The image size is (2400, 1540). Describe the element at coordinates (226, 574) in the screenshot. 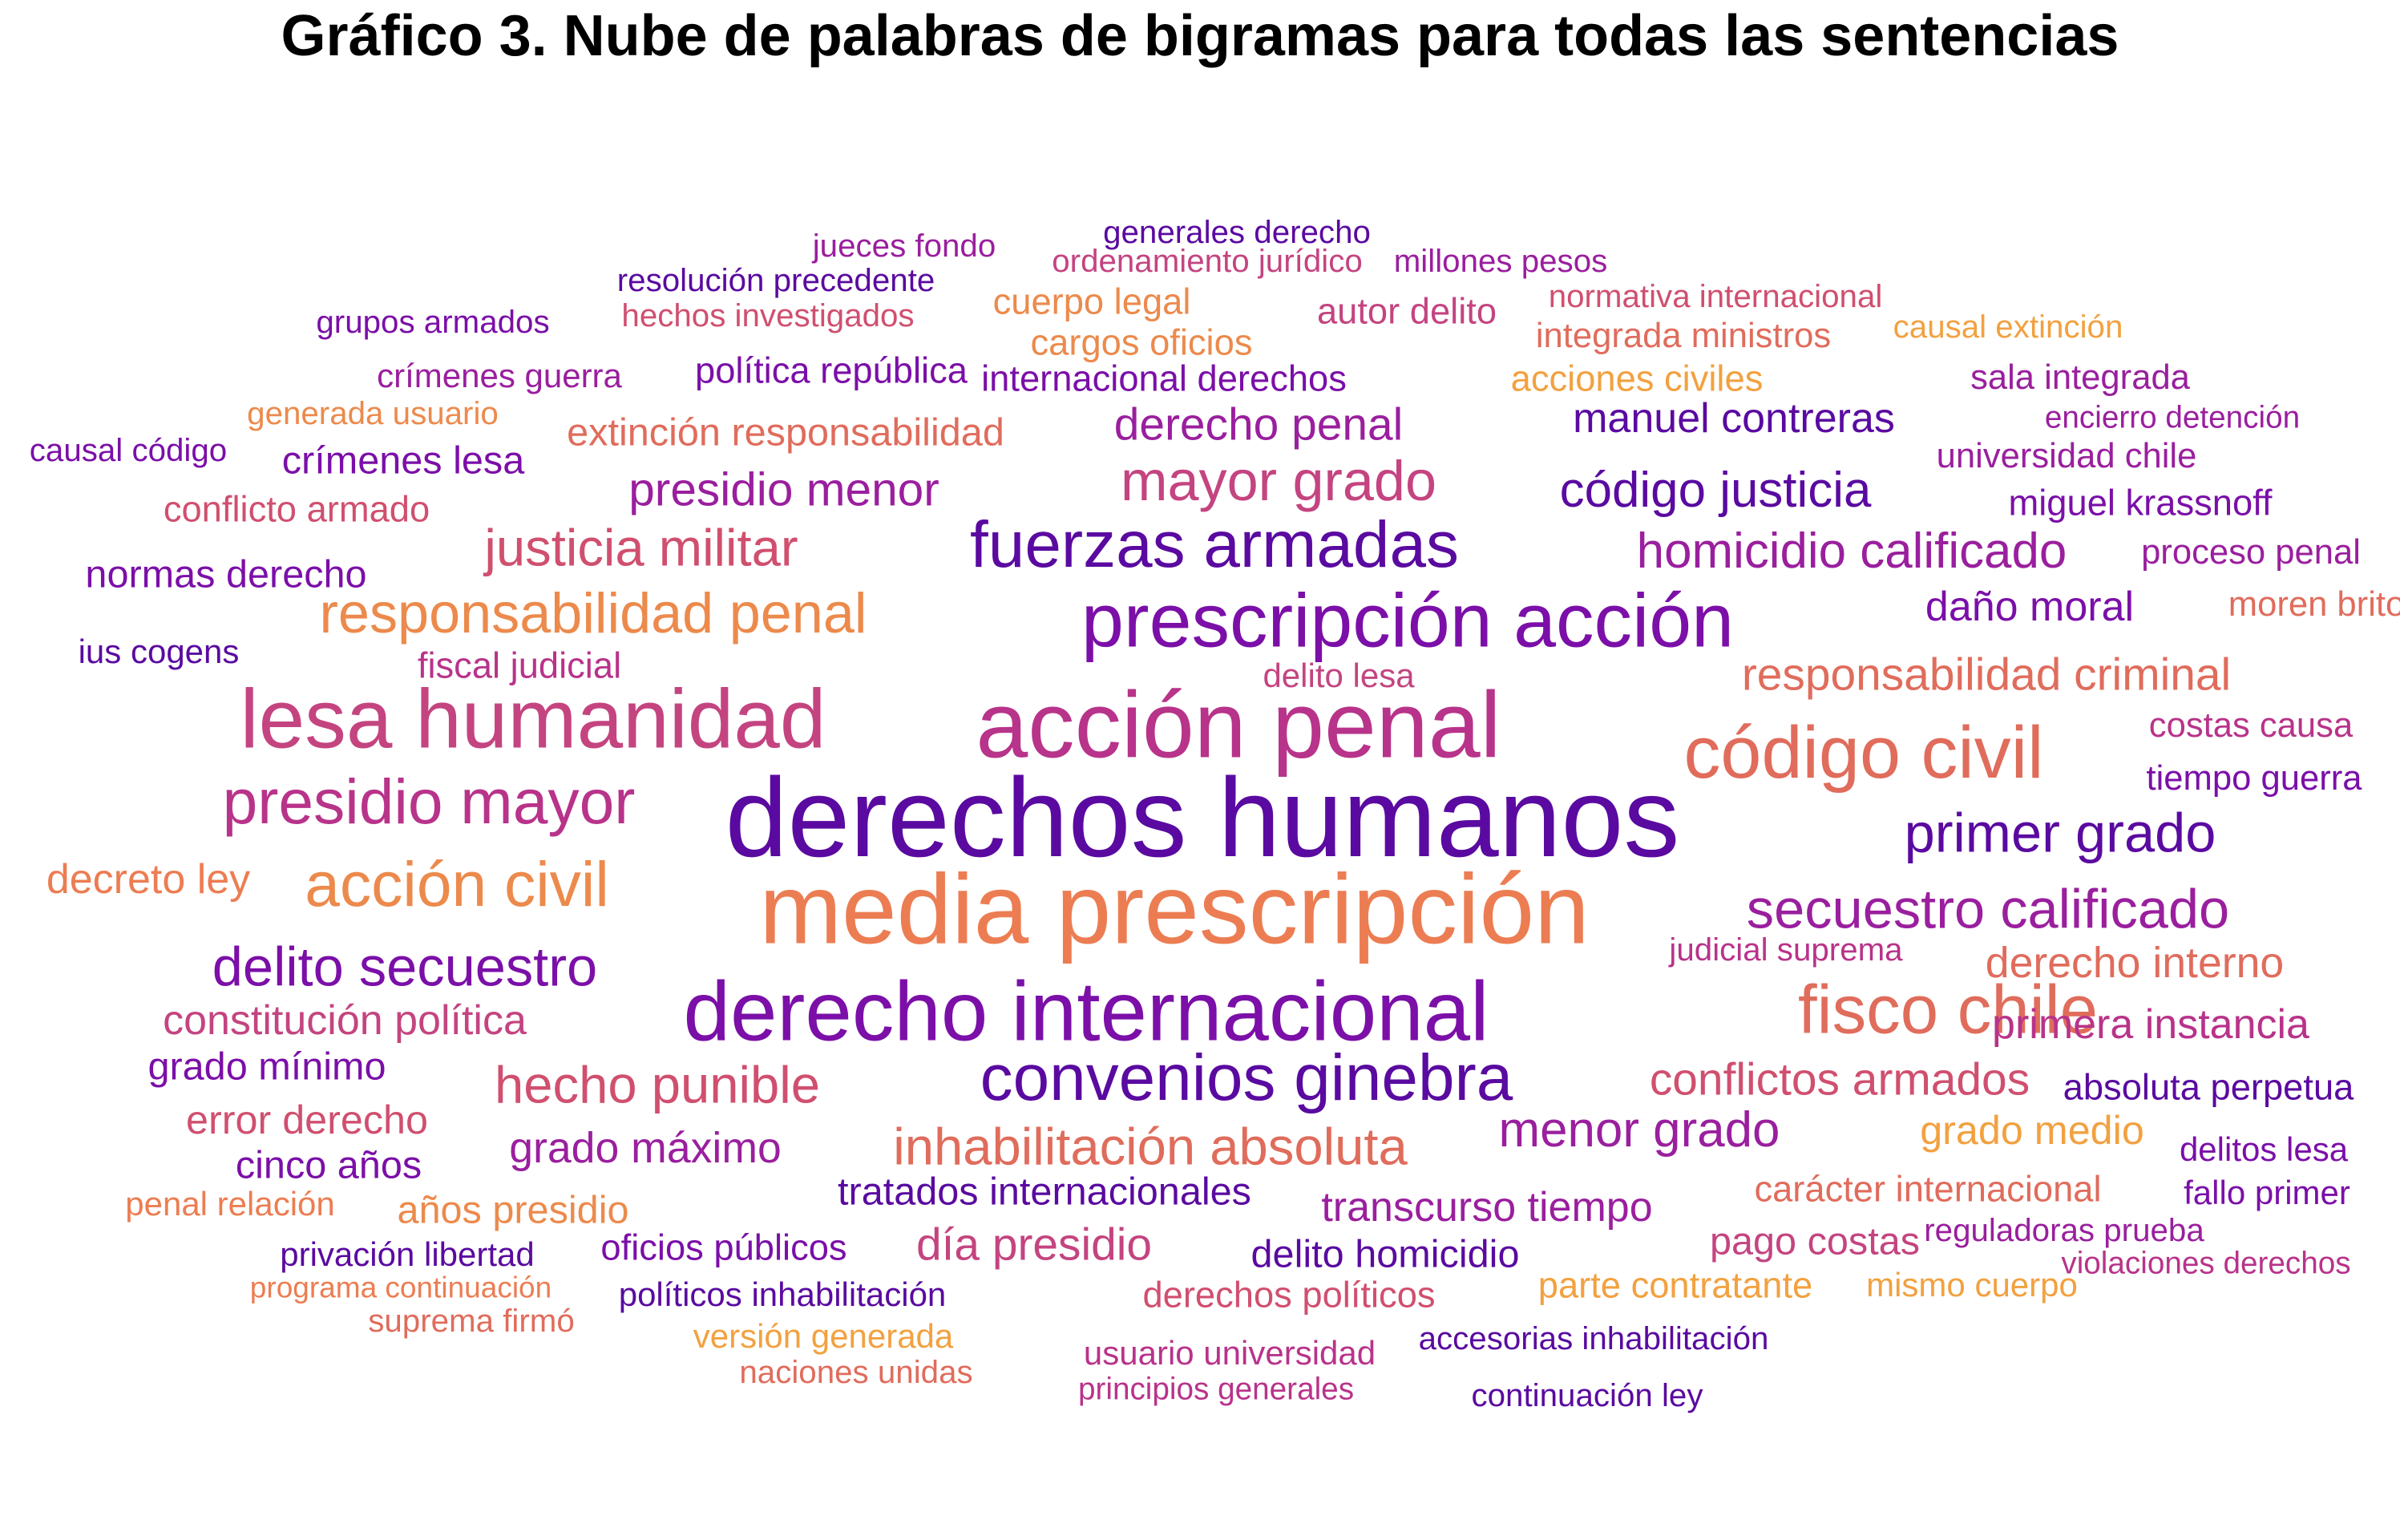

I see `word-normas-derecho: normas derecho` at that location.